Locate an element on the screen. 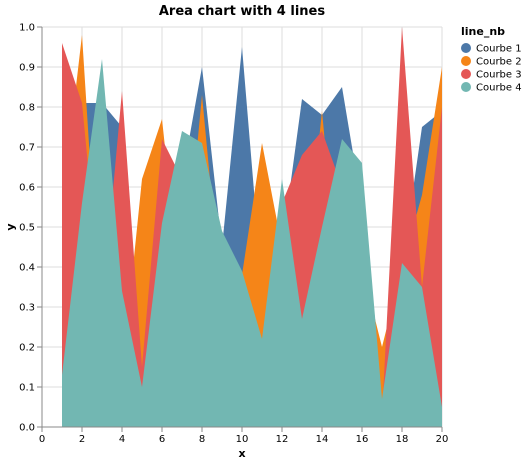 The width and height of the screenshot is (525, 464). y-tick-label: 0.4 is located at coordinates (27, 268).